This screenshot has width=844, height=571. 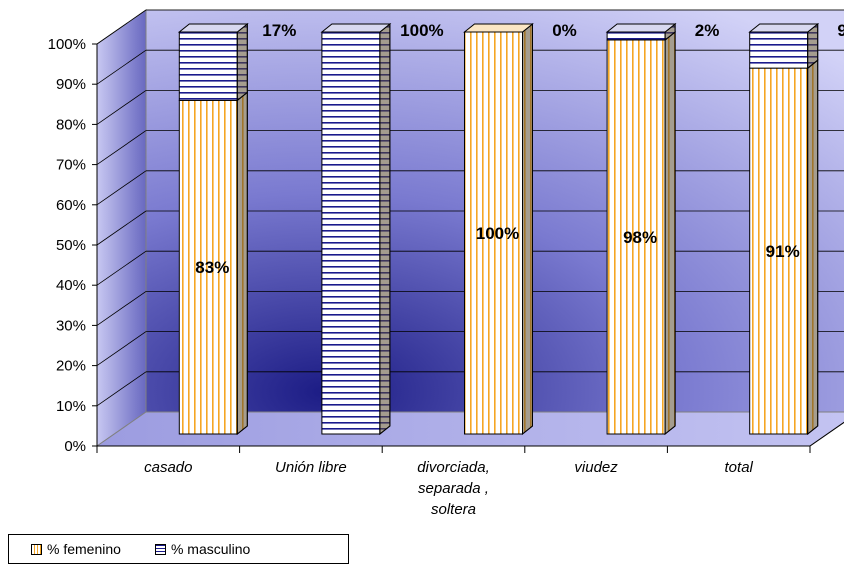 What do you see at coordinates (421, 30) in the screenshot?
I see `data-label-masculino: 100%` at bounding box center [421, 30].